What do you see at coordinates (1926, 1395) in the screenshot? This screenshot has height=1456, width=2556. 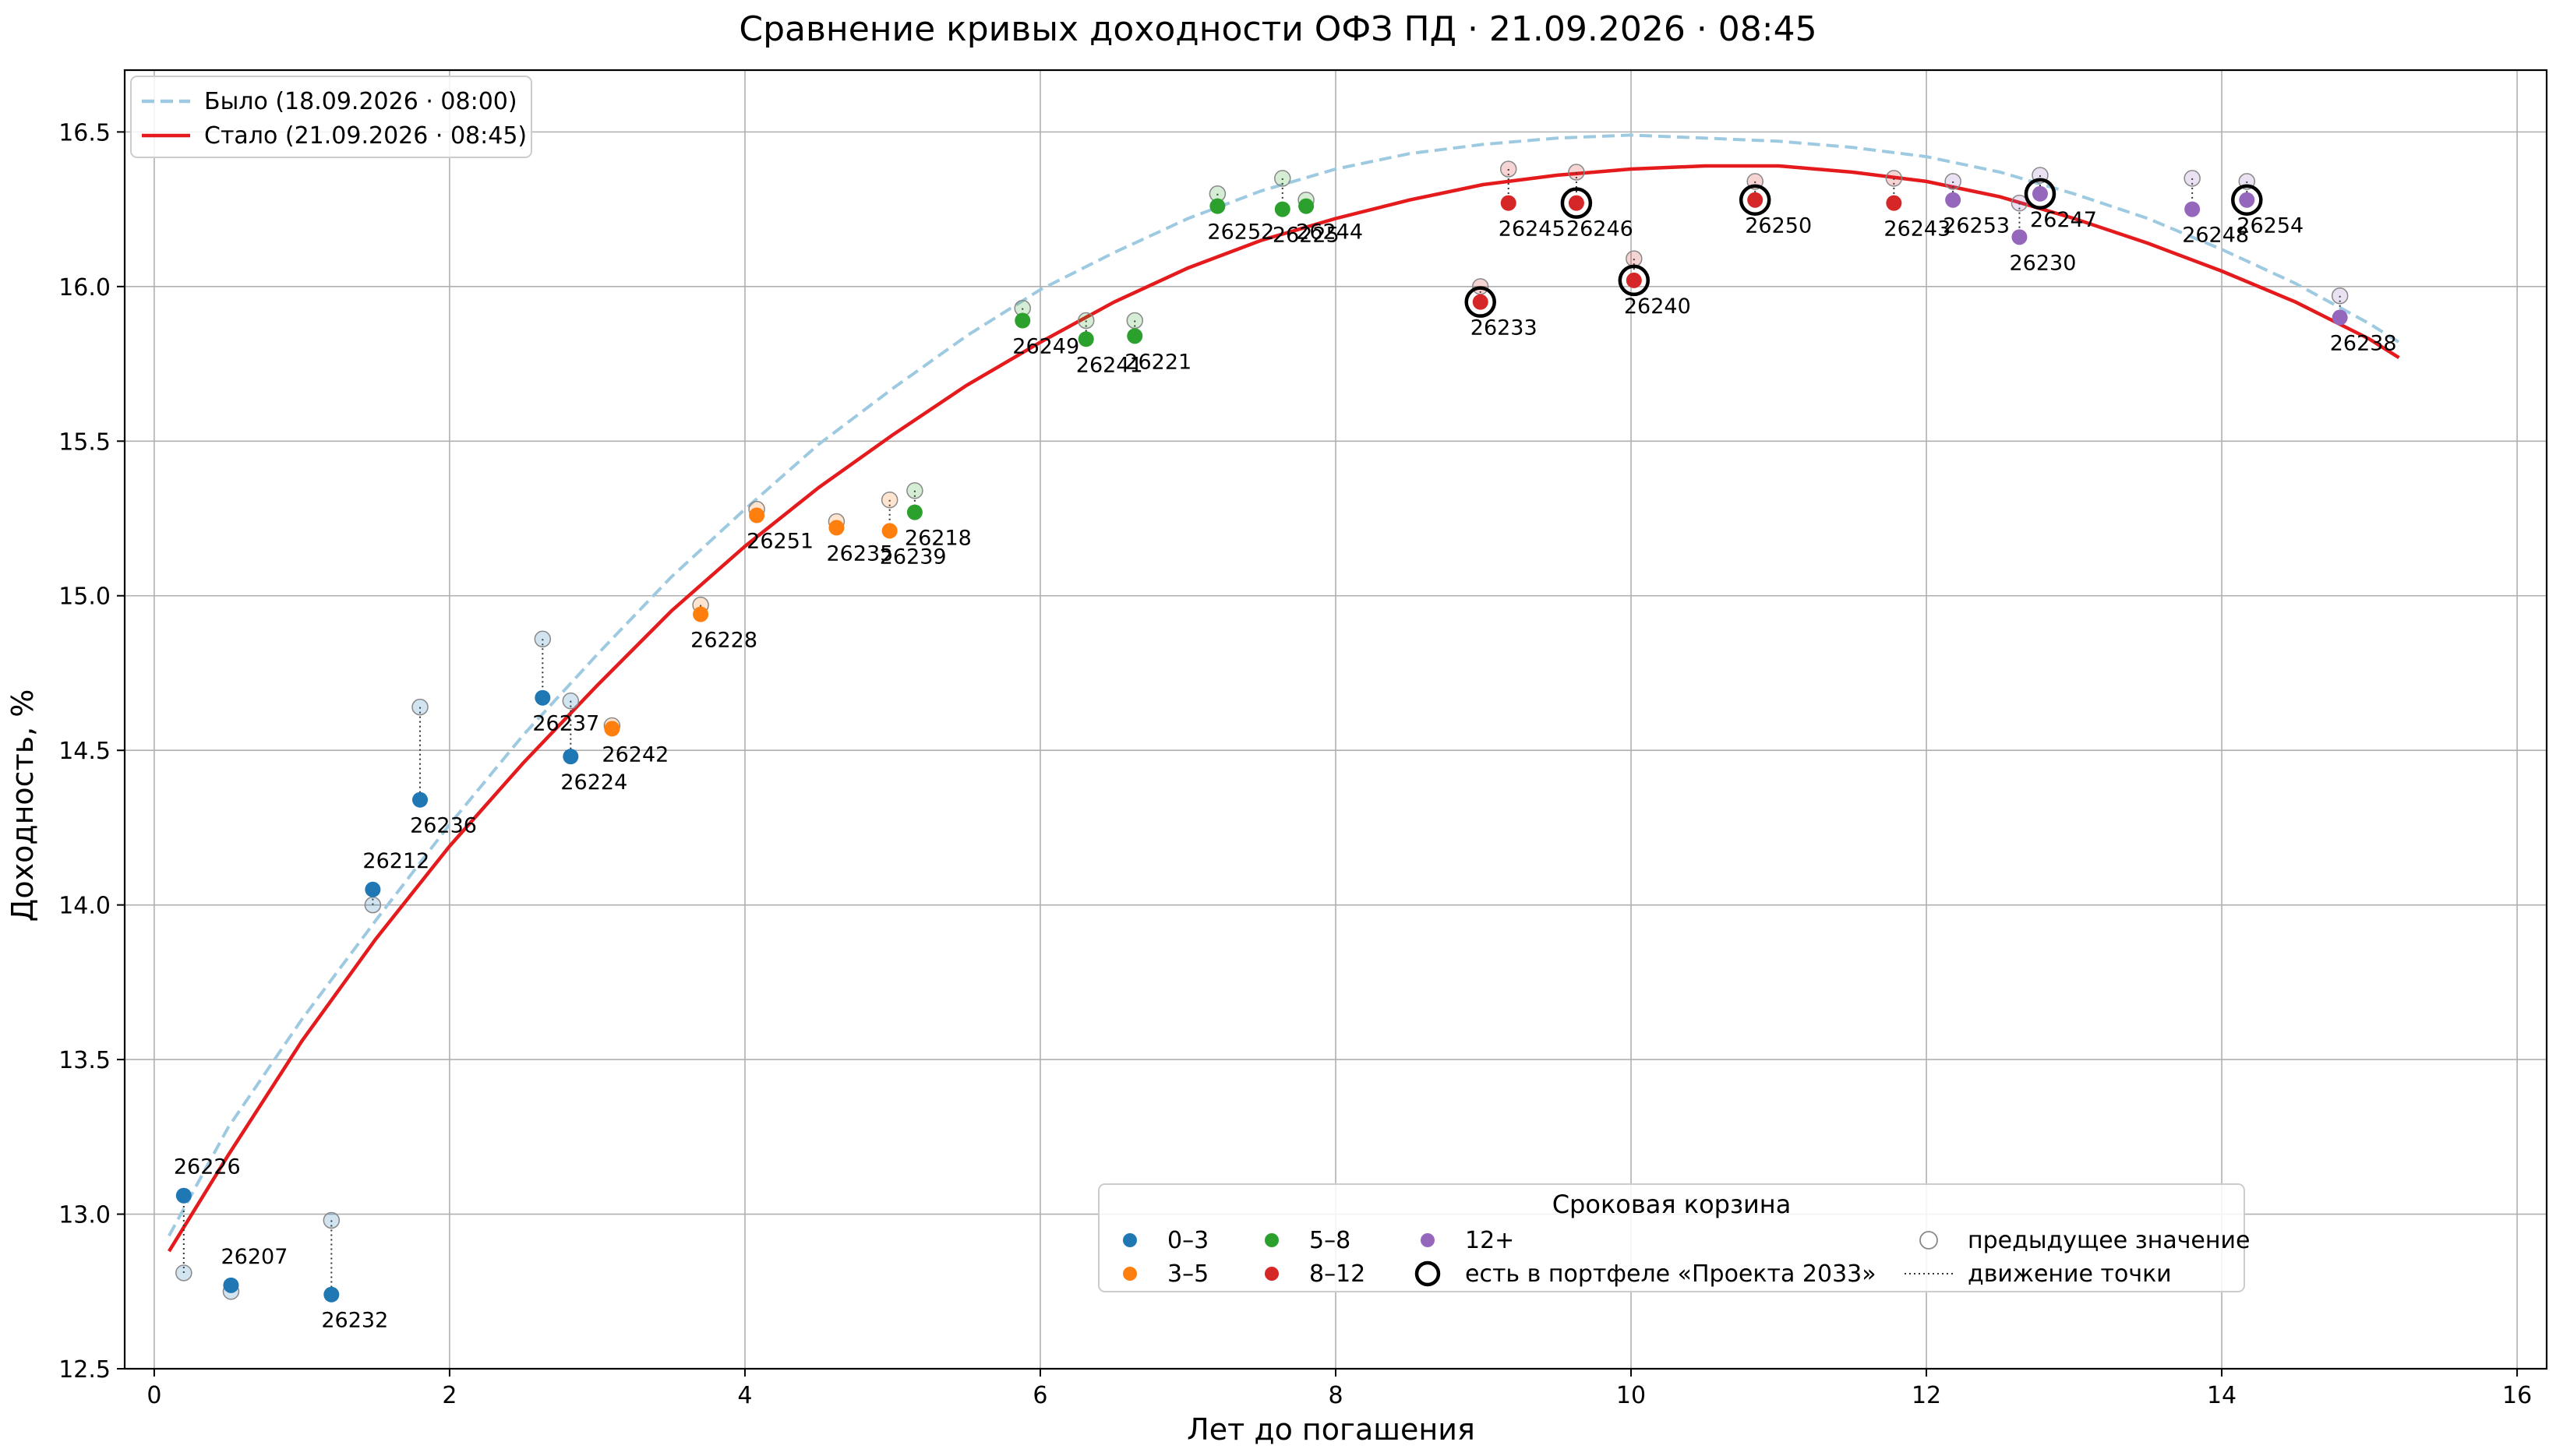 I see `x-tick-label: 12` at bounding box center [1926, 1395].